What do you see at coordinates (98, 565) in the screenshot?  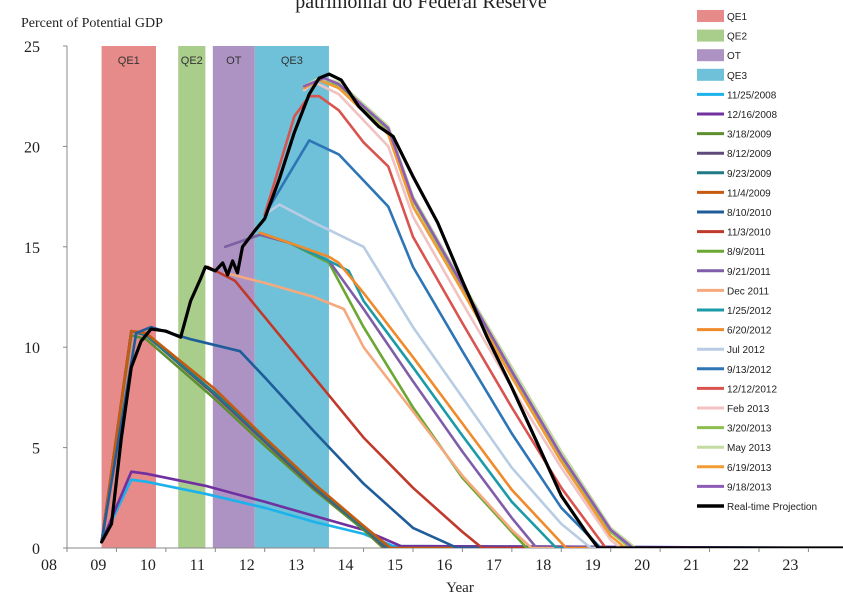 I see `x-tick-label: 09` at bounding box center [98, 565].